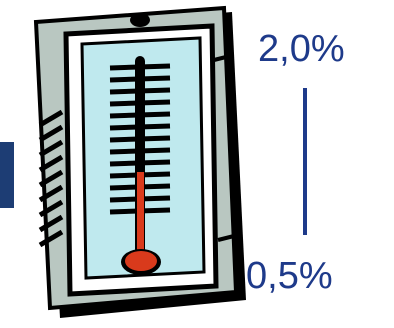 This screenshot has height=328, width=394. What do you see at coordinates (141, 261) in the screenshot?
I see `thermometer-bulb` at bounding box center [141, 261].